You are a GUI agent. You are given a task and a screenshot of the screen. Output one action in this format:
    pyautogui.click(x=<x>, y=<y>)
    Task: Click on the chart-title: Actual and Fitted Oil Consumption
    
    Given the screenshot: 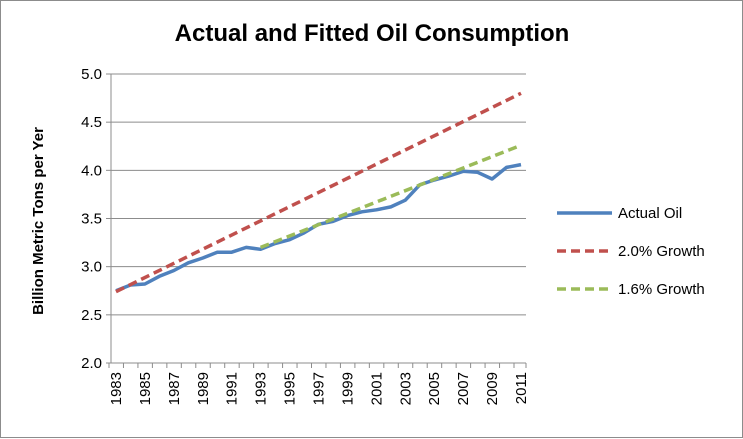 What is the action you would take?
    pyautogui.click(x=372, y=33)
    